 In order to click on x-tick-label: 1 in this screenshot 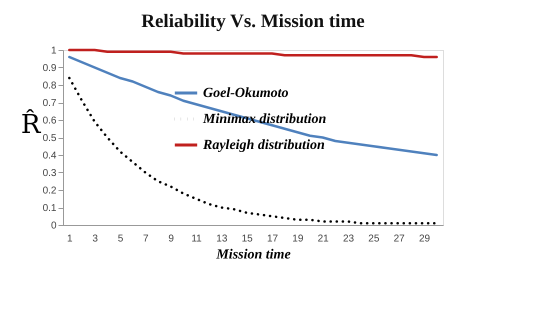, I will do `click(70, 239)`.